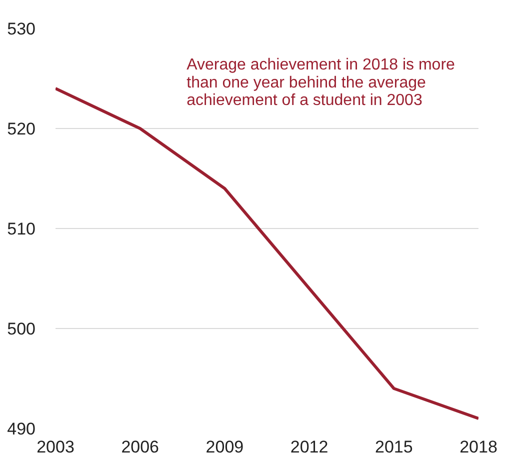 This screenshot has height=464, width=508. What do you see at coordinates (321, 83) in the screenshot?
I see `annotation: Average achievement in 2018 is more than one year behind the average achievement of a student in 2003` at bounding box center [321, 83].